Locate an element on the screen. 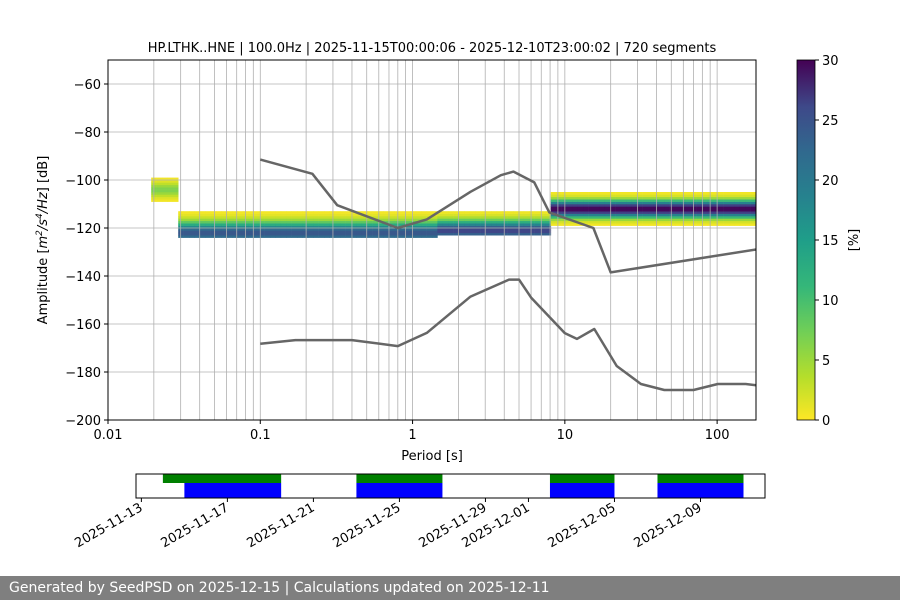 The image size is (900, 600). x-axis-ticks: 0.01 0.1 1 10 100 is located at coordinates (412, 431).